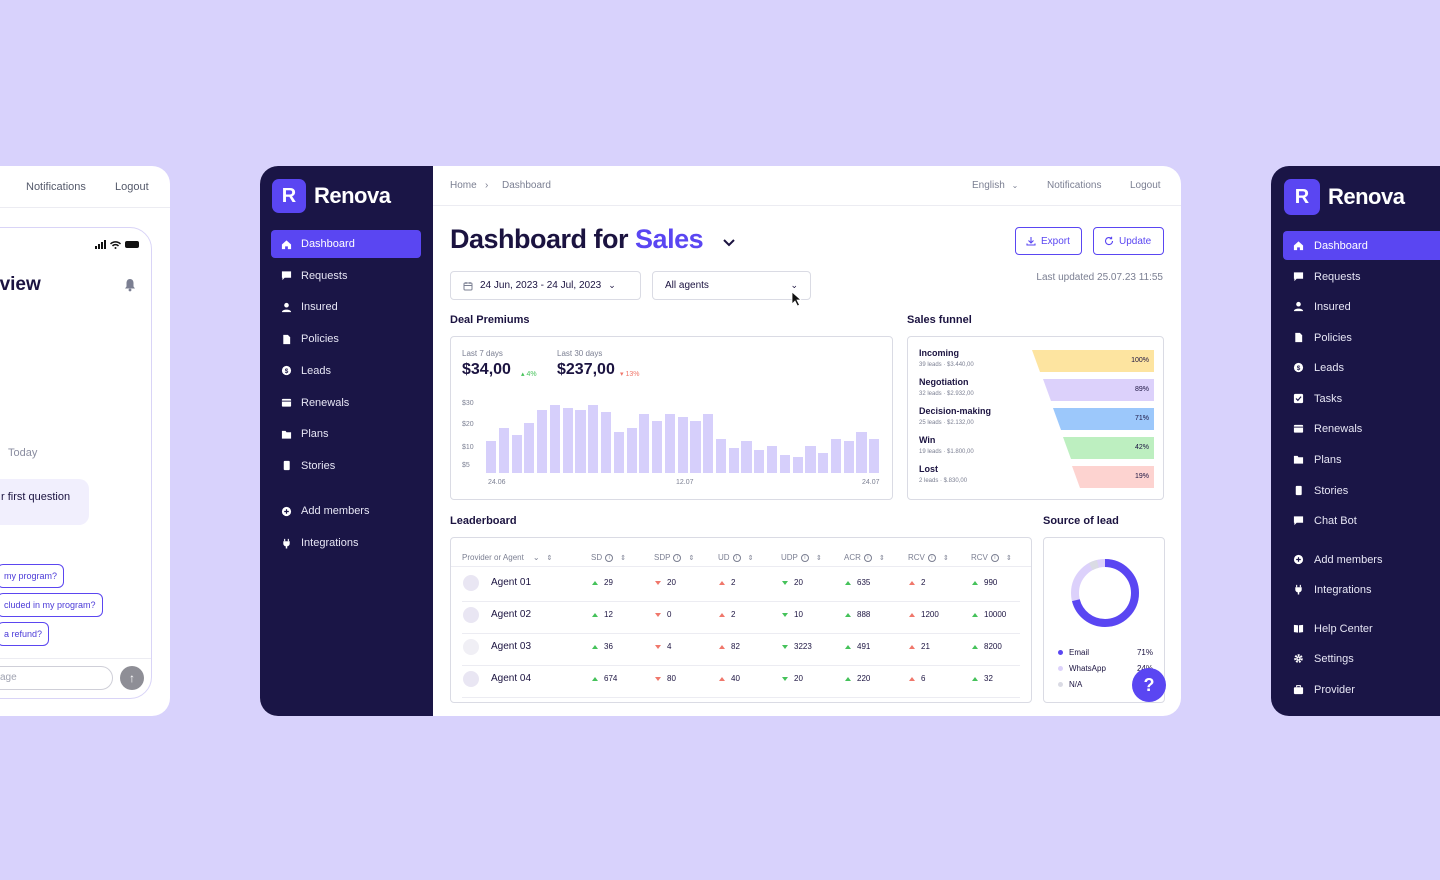 This screenshot has width=1440, height=880. Describe the element at coordinates (1128, 241) in the screenshot. I see `update-button: Update` at that location.